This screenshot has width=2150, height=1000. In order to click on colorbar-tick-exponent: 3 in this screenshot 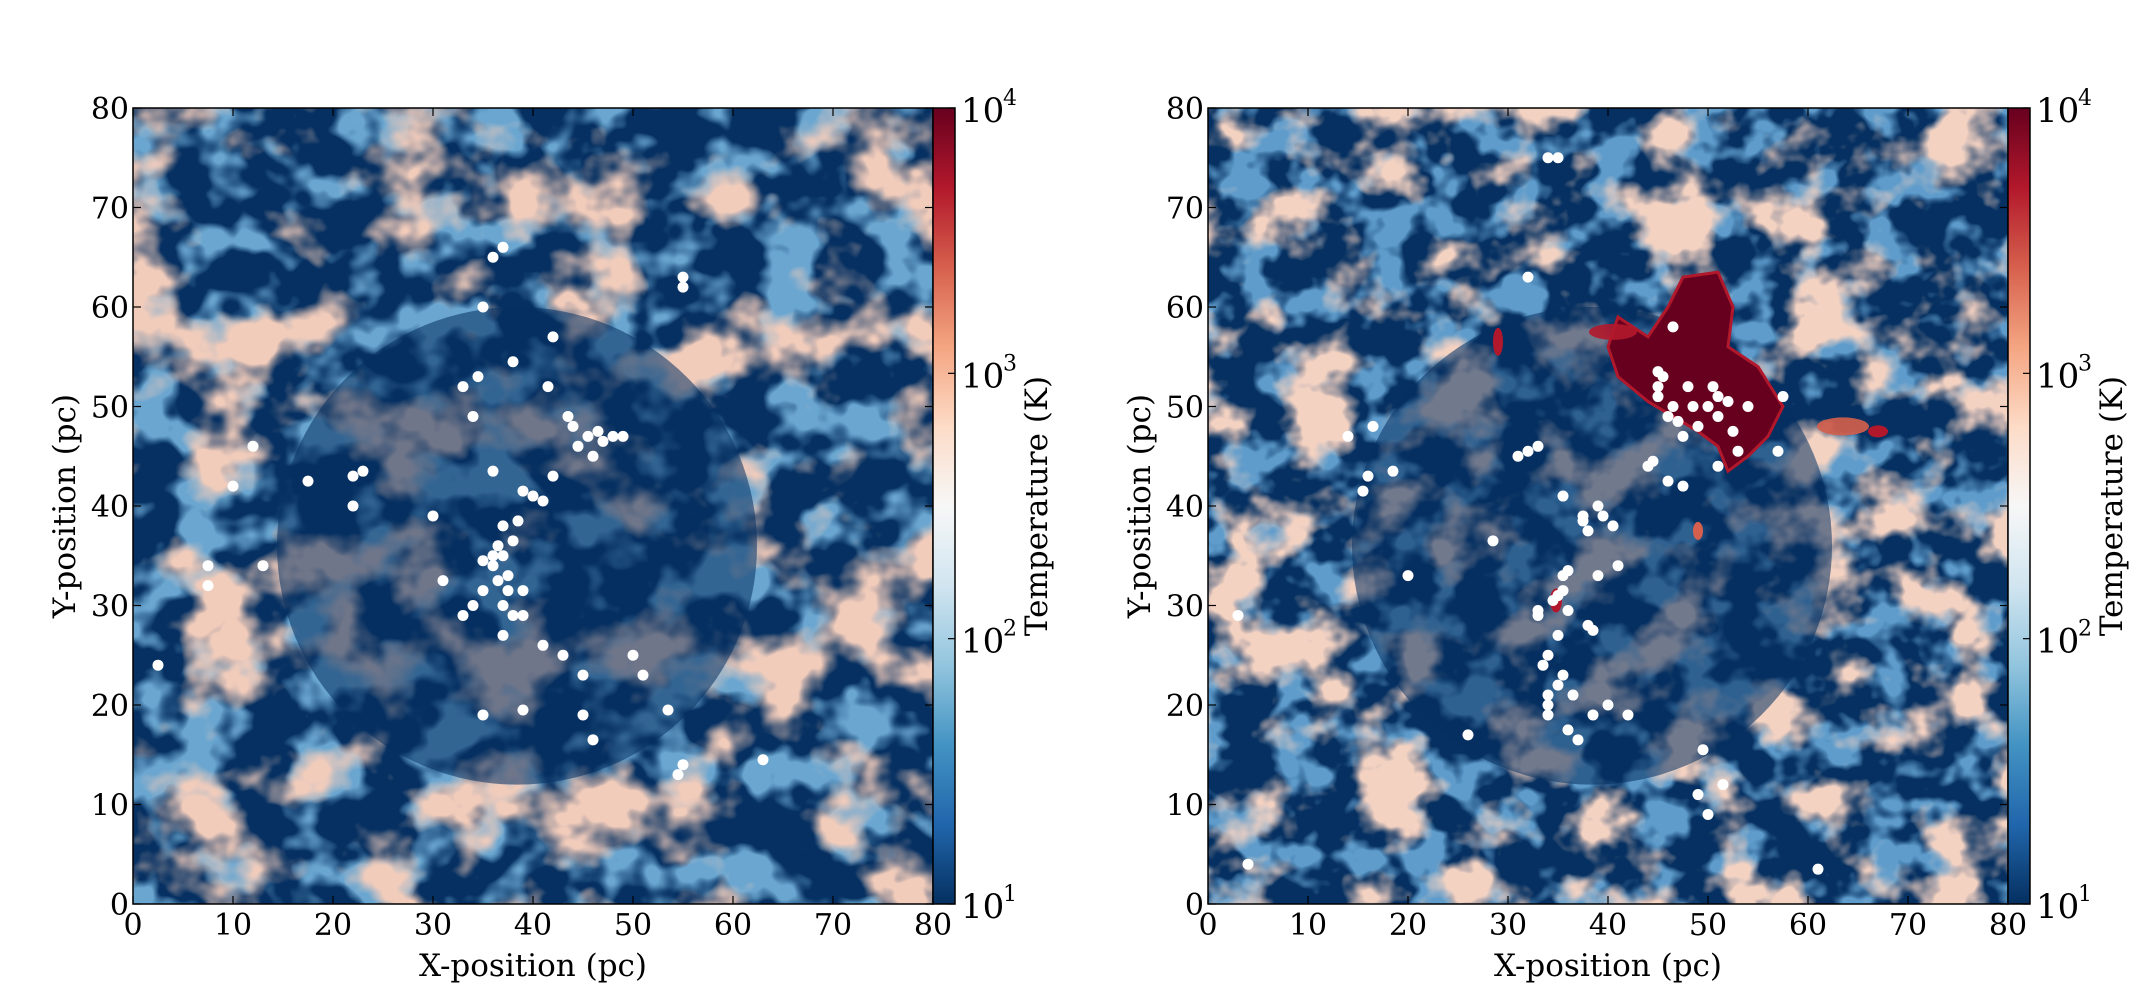, I will do `click(2085, 363)`.